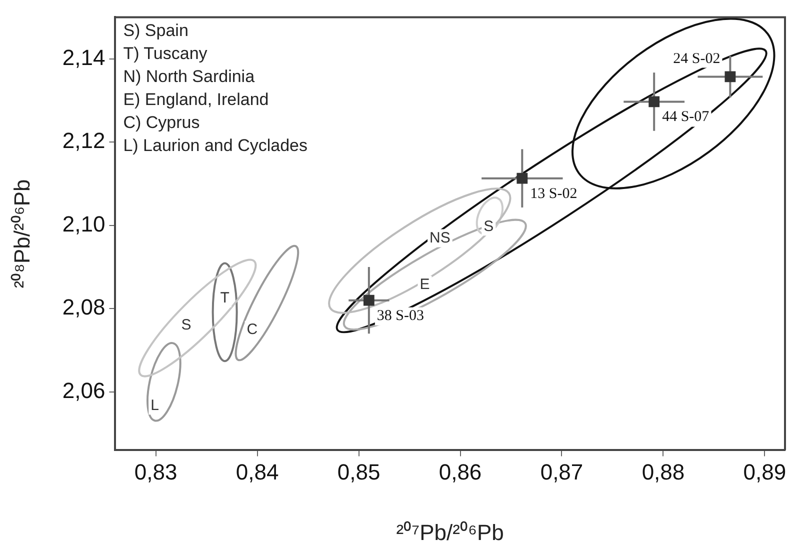  Describe the element at coordinates (696, 59) in the screenshot. I see `annotation: 24 S-02` at that location.